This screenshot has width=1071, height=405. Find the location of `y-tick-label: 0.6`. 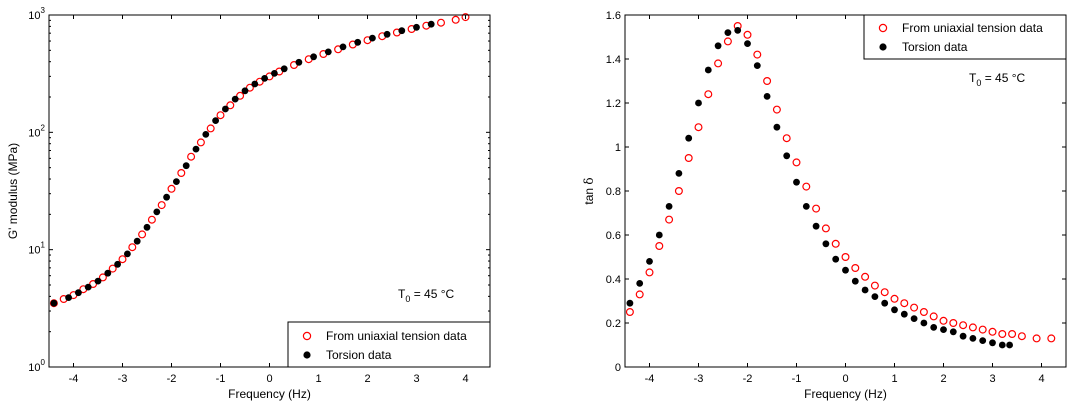

y-tick-label: 0.6 is located at coordinates (613, 236).